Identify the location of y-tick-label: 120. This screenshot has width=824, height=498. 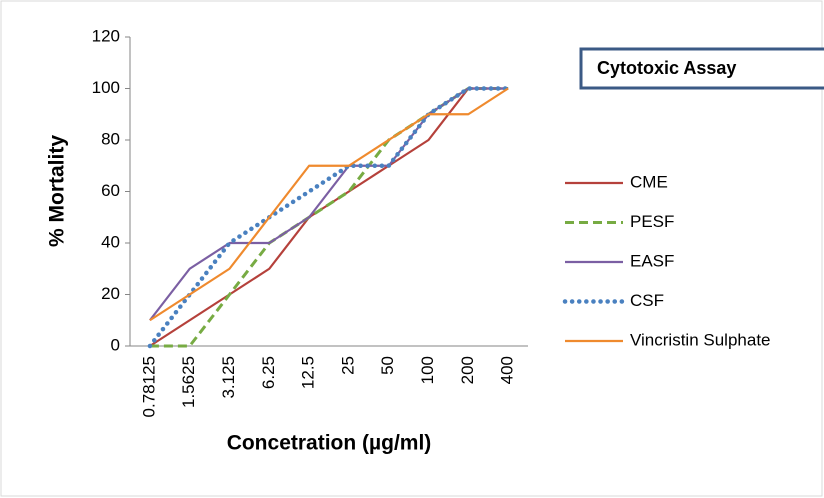
(106, 35).